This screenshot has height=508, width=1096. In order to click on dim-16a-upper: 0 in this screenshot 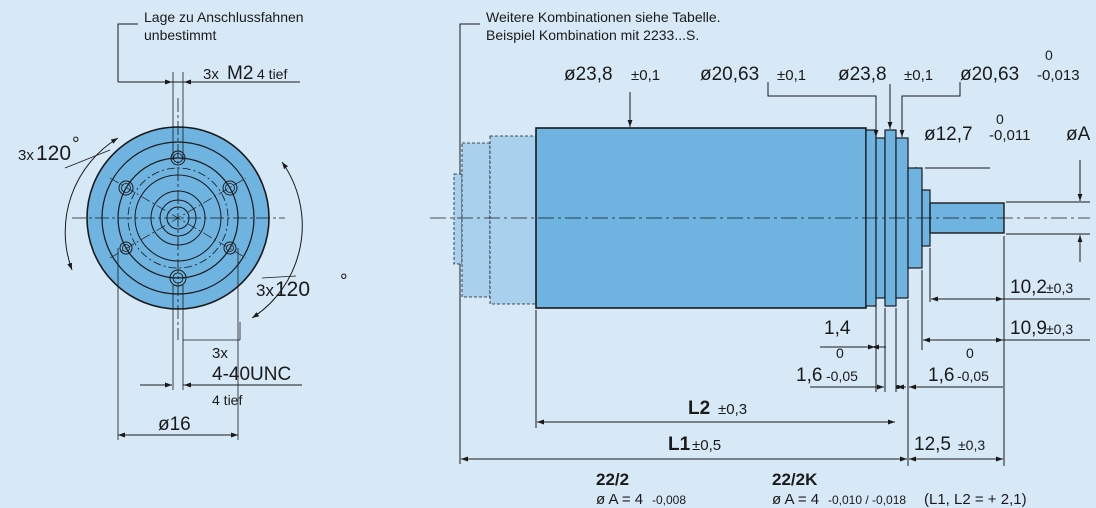, I will do `click(840, 353)`.